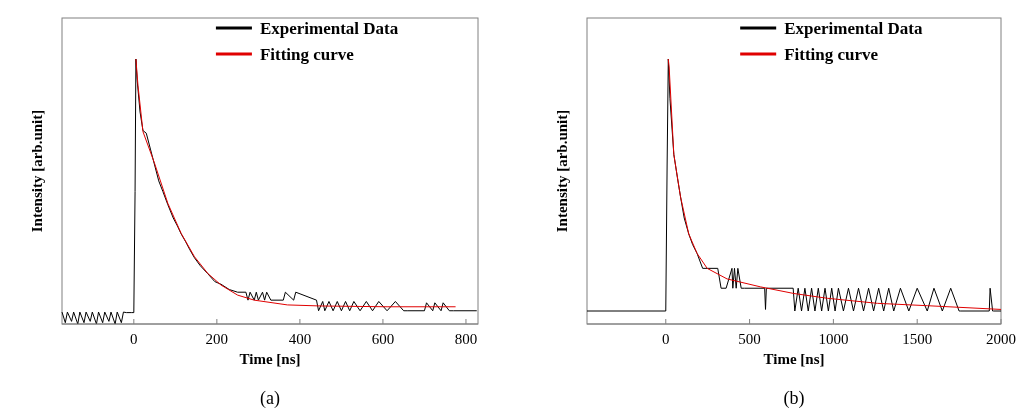 Image resolution: width=1032 pixels, height=419 pixels. What do you see at coordinates (917, 339) in the screenshot?
I see `x-tick-label: 1500` at bounding box center [917, 339].